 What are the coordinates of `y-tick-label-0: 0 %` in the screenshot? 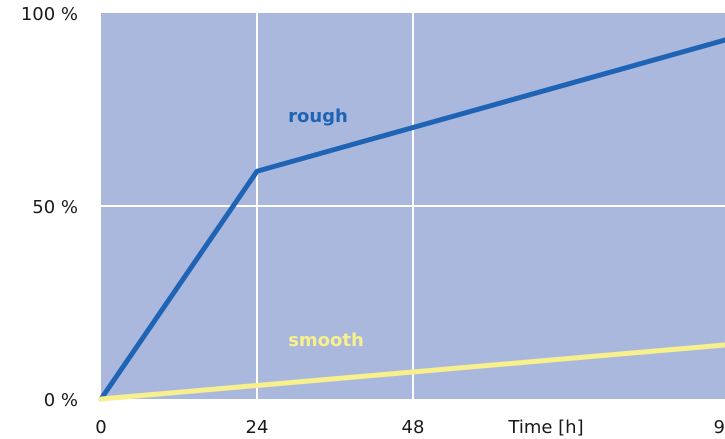 It's located at (61, 400).